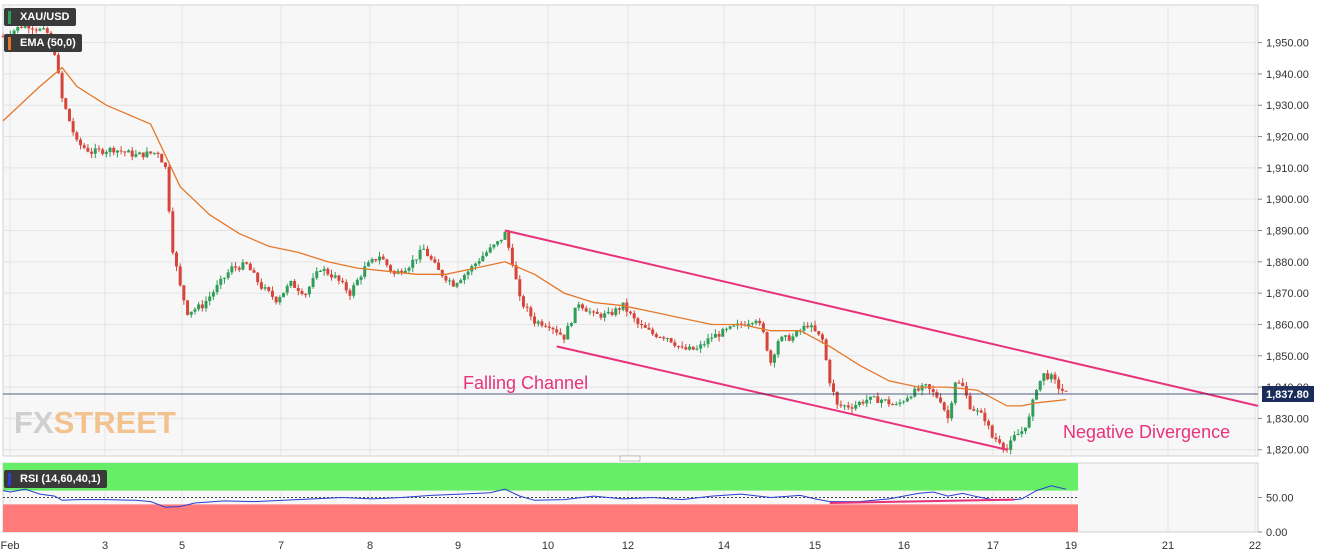 This screenshot has width=1331, height=558. Describe the element at coordinates (60, 479) in the screenshot. I see `rsi-label: RSI (14,60,40,1)` at that location.